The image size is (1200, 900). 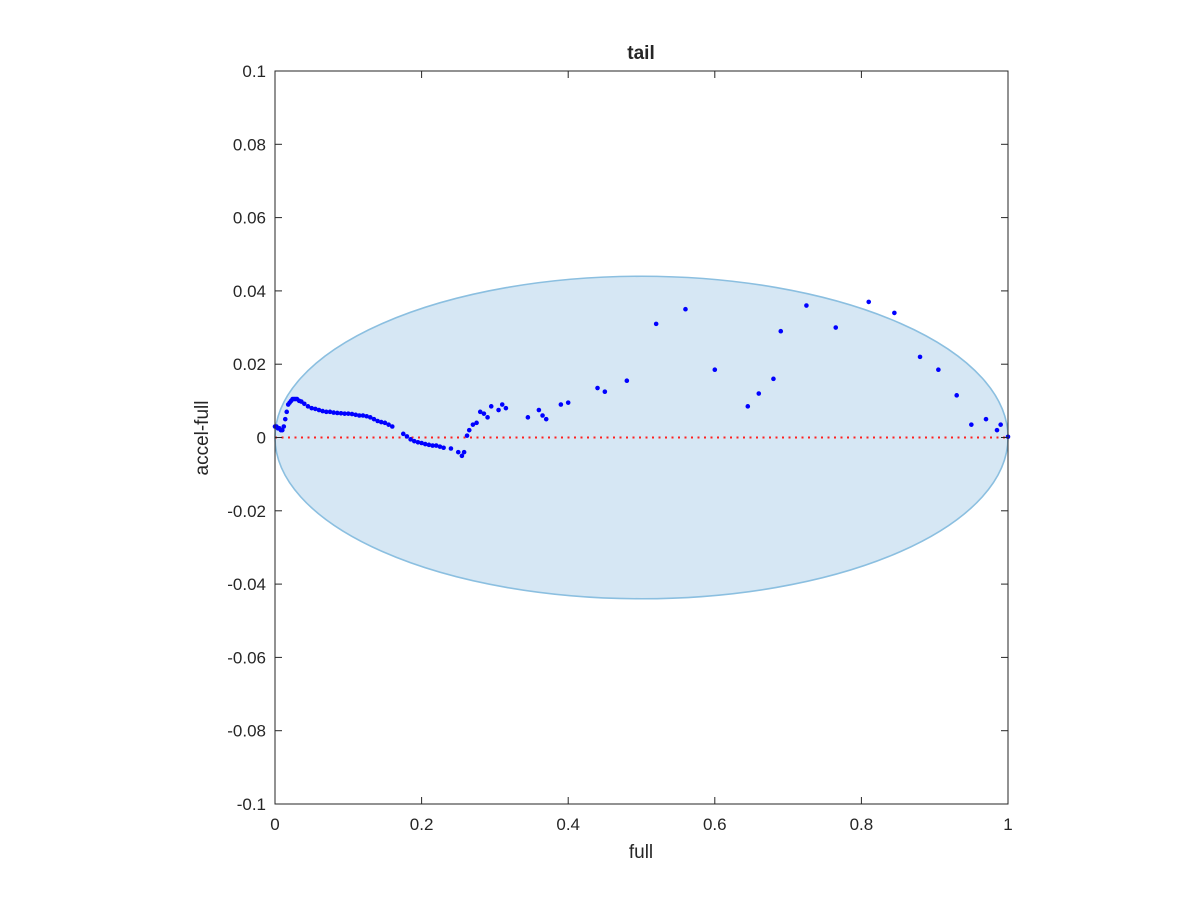 I want to click on x-tick-label: 0, so click(x=274, y=824).